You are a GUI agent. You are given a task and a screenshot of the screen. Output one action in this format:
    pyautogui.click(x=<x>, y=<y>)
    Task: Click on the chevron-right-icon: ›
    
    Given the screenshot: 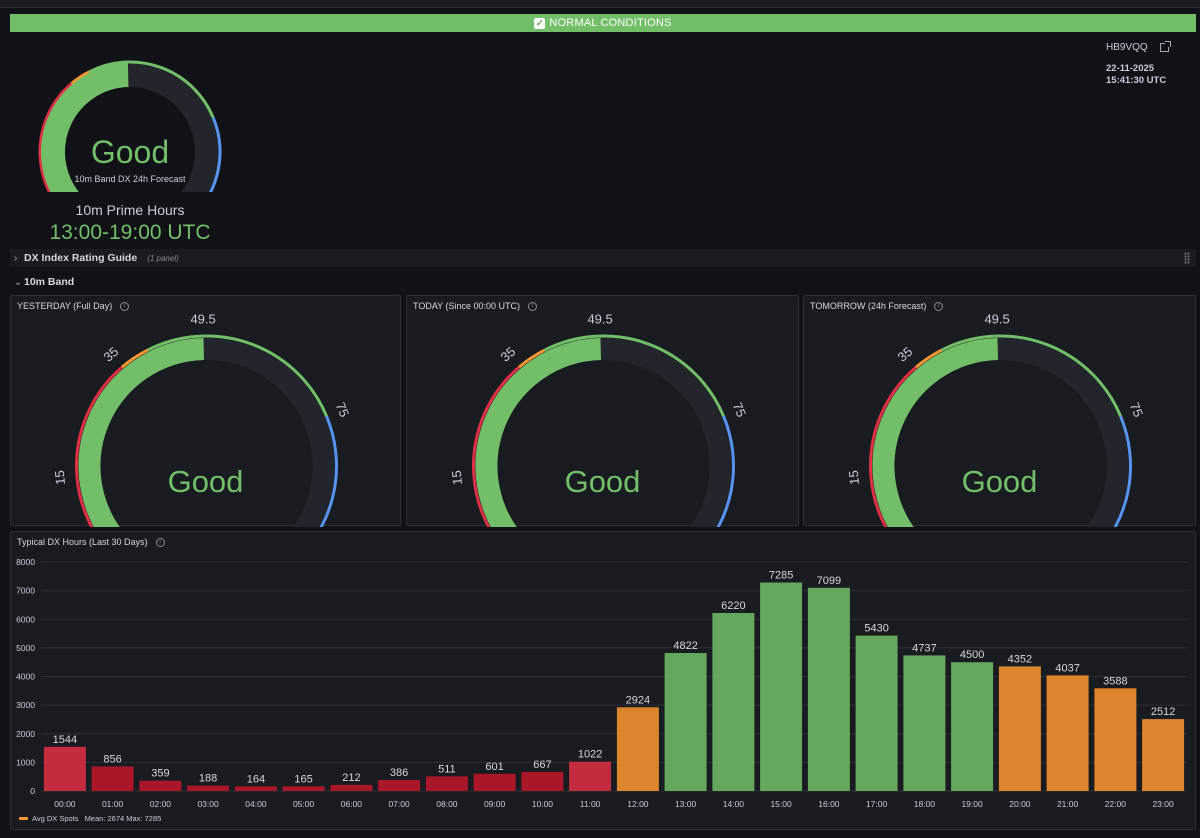 What is the action you would take?
    pyautogui.click(x=16, y=258)
    